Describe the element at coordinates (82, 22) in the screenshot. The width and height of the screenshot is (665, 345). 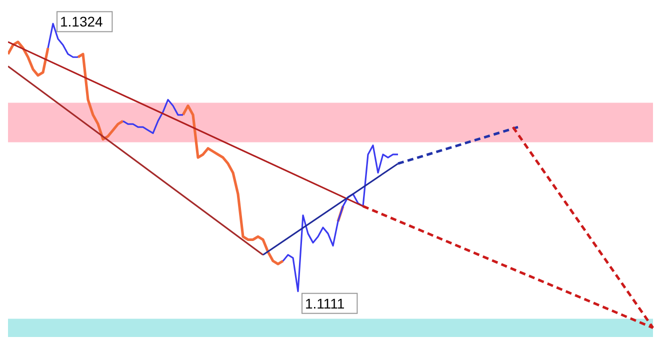
I see `annotation: 1.1324` at that location.